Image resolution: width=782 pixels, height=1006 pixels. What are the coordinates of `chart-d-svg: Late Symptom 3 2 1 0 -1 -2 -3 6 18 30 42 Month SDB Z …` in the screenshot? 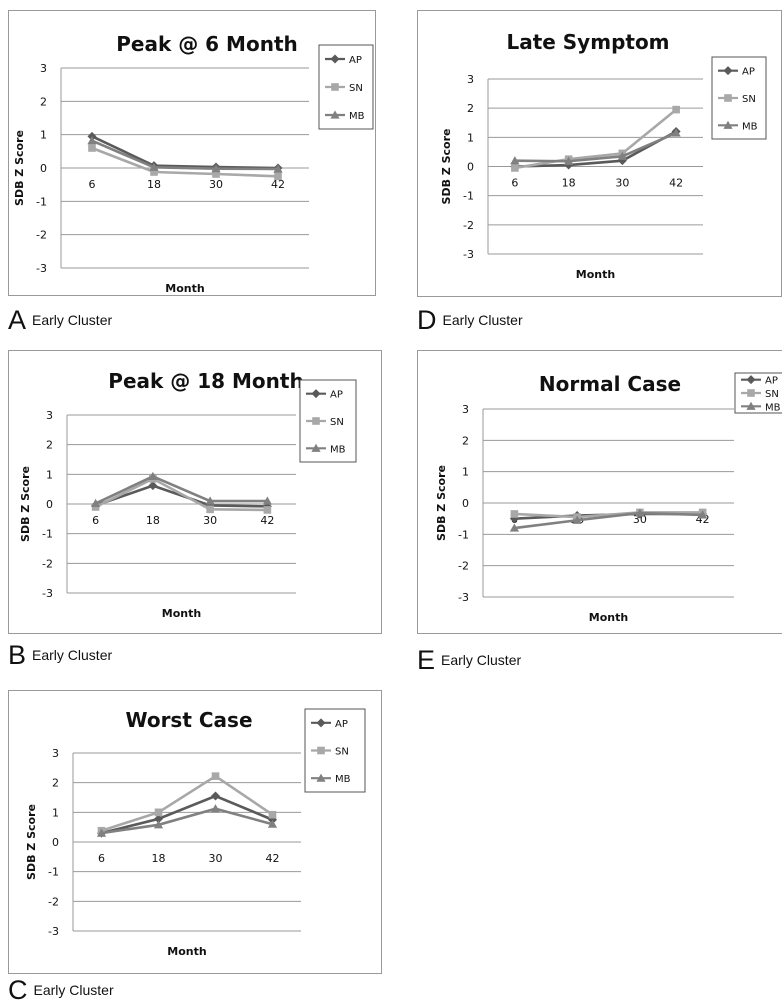 It's located at (603, 155).